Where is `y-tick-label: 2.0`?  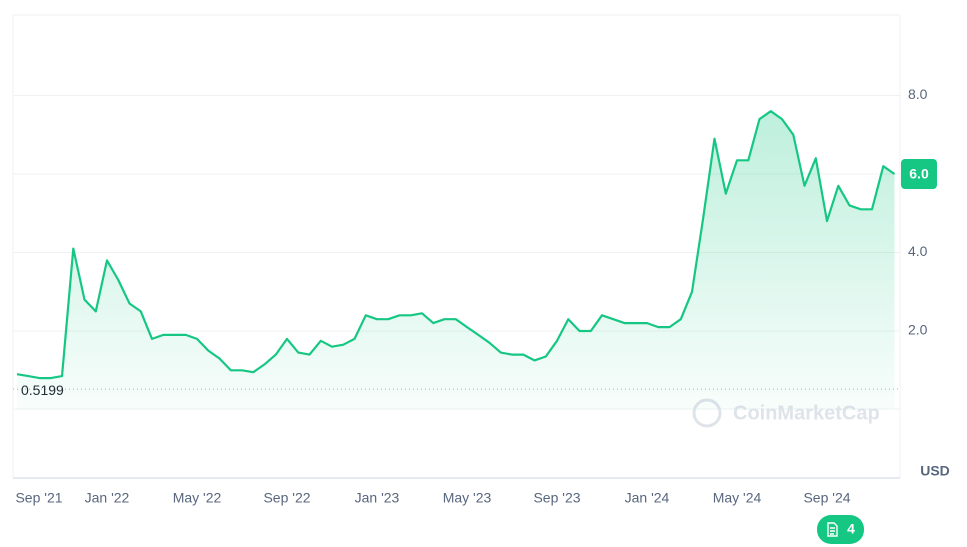 y-tick-label: 2.0 is located at coordinates (918, 330).